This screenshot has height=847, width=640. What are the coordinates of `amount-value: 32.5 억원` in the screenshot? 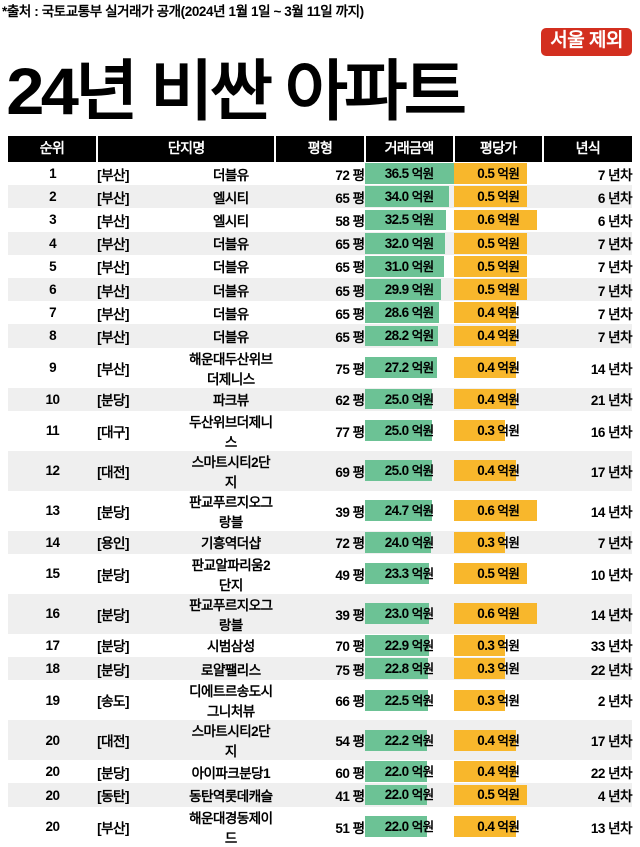 It's located at (409, 220).